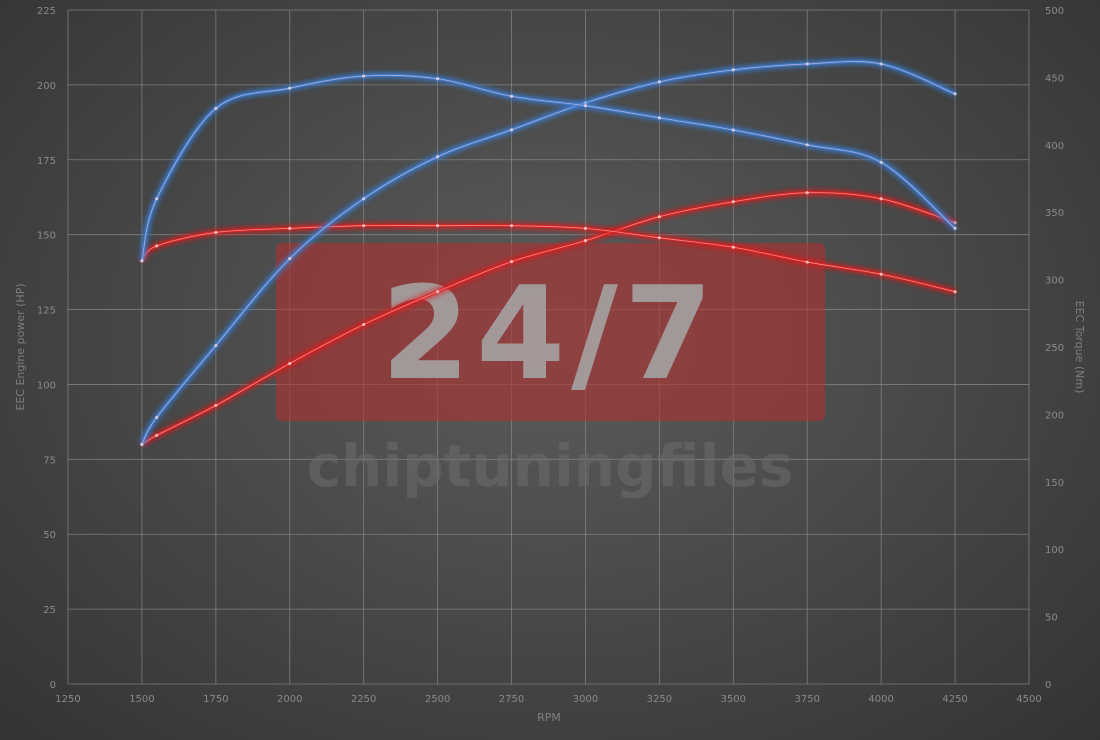 The image size is (1100, 740). Describe the element at coordinates (807, 699) in the screenshot. I see `x-tick-label: 3750` at that location.